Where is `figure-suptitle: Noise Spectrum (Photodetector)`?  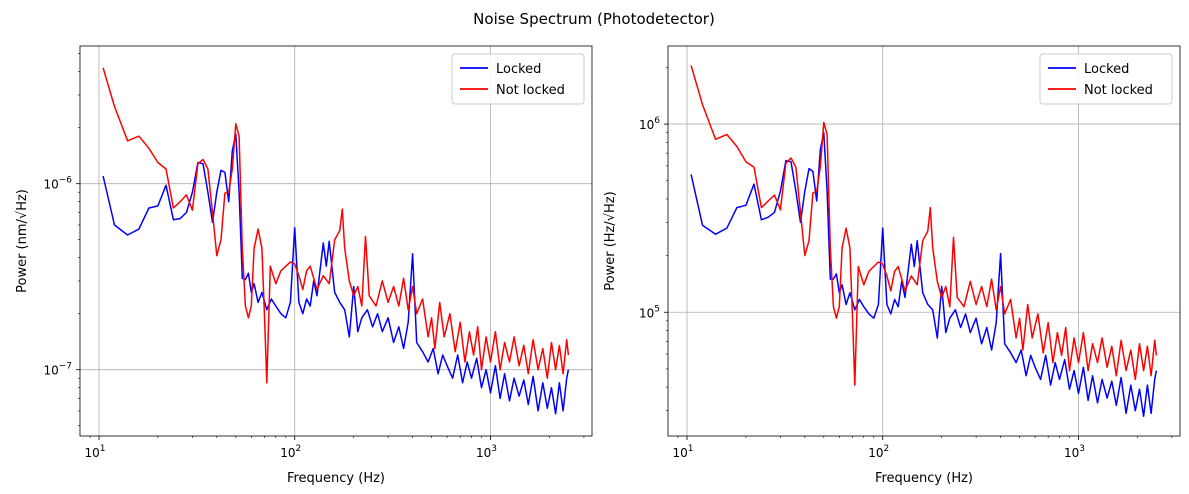
figure-suptitle: Noise Spectrum (Photodetector) is located at coordinates (594, 19).